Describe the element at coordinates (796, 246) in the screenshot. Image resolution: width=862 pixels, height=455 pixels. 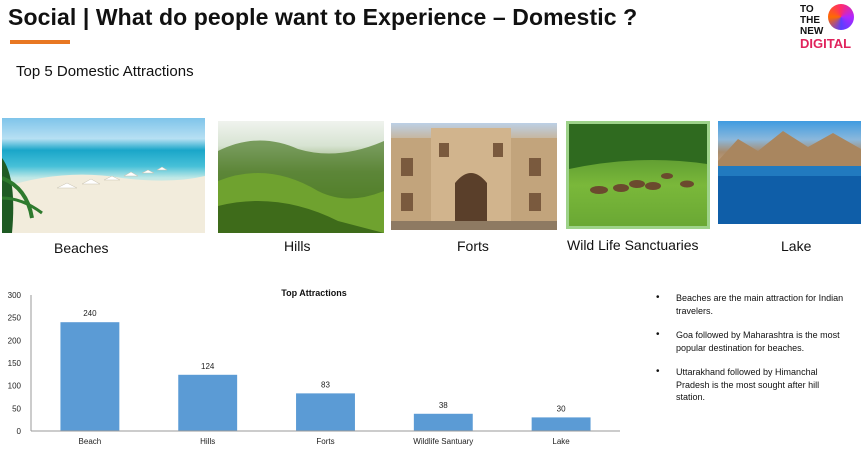
I see `lake-caption: Lake` at that location.